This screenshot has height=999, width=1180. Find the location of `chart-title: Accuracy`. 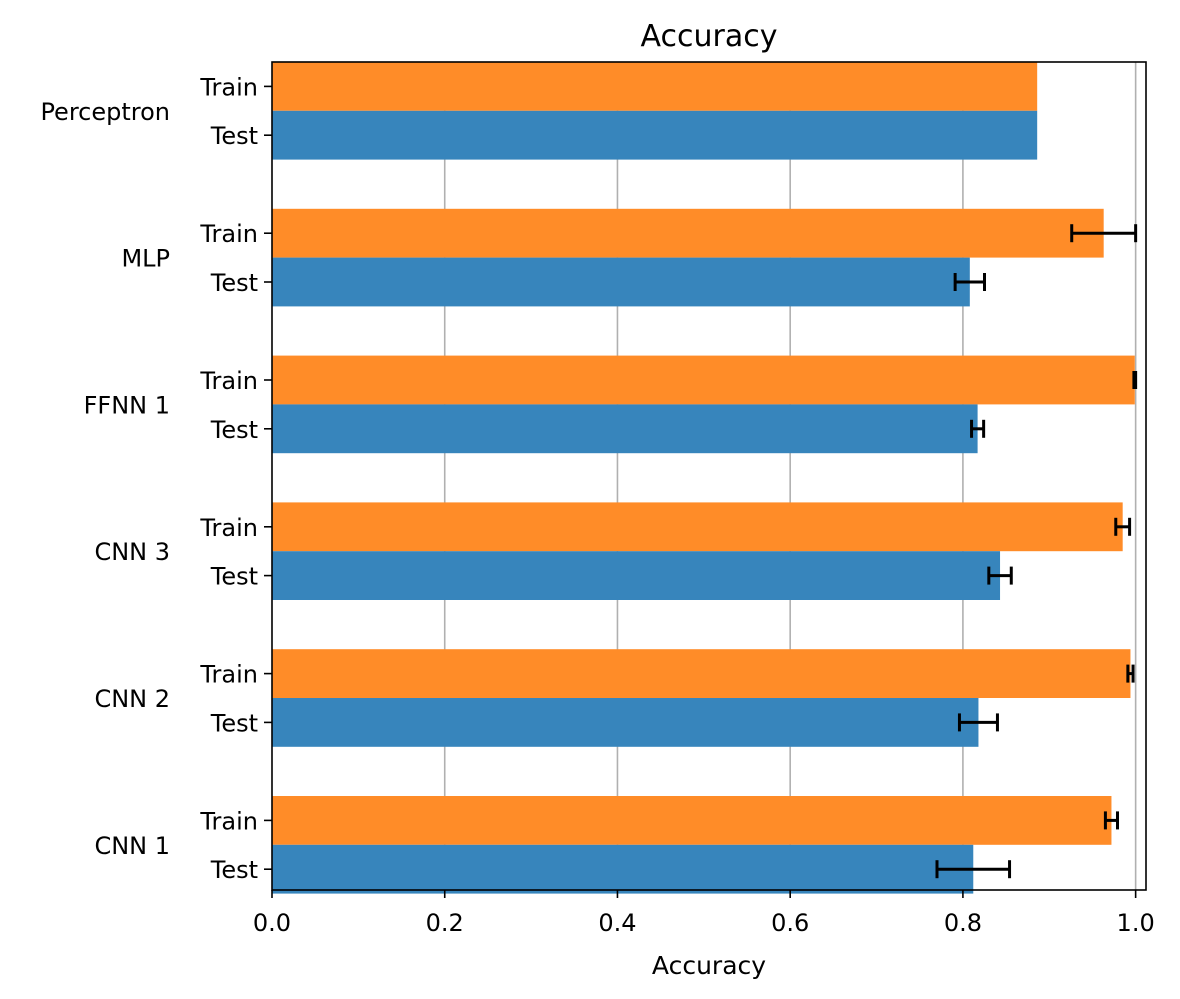

chart-title: Accuracy is located at coordinates (709, 36).